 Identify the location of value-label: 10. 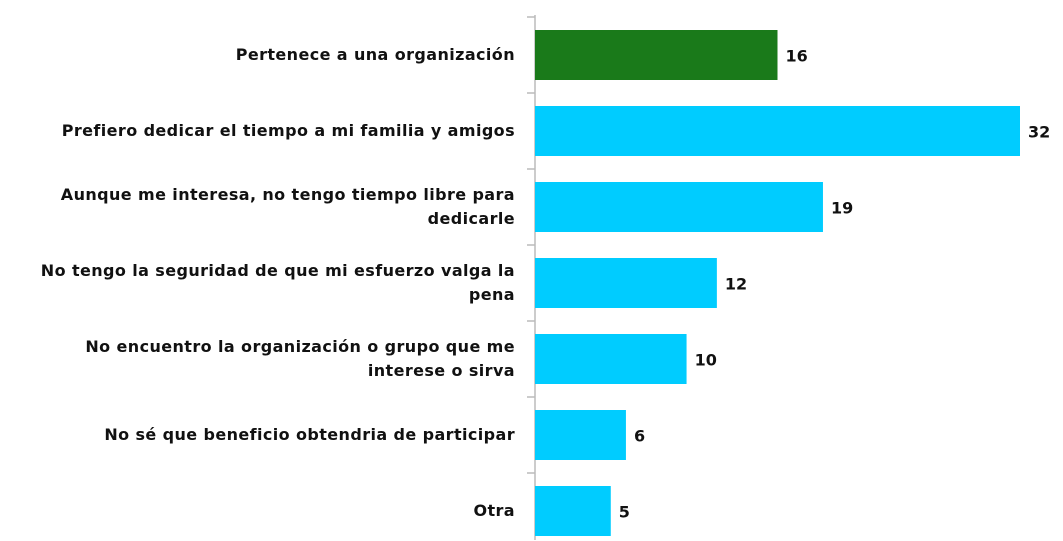
(706, 360).